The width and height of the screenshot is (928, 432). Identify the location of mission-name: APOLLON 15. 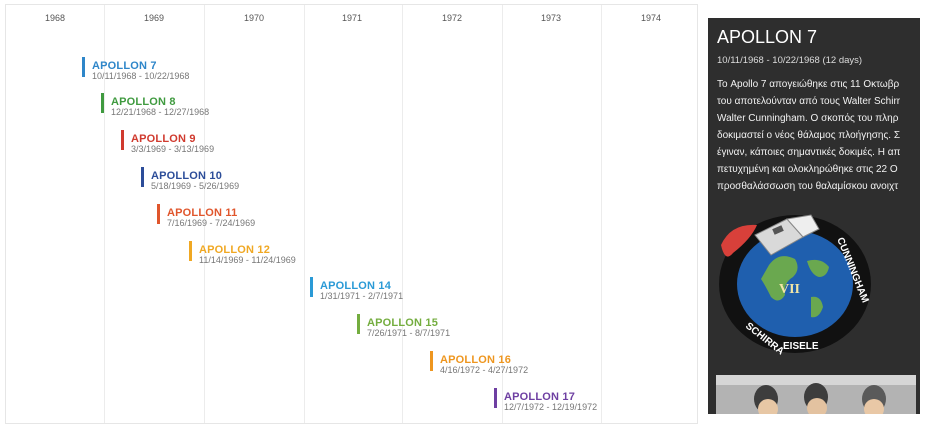
(403, 323).